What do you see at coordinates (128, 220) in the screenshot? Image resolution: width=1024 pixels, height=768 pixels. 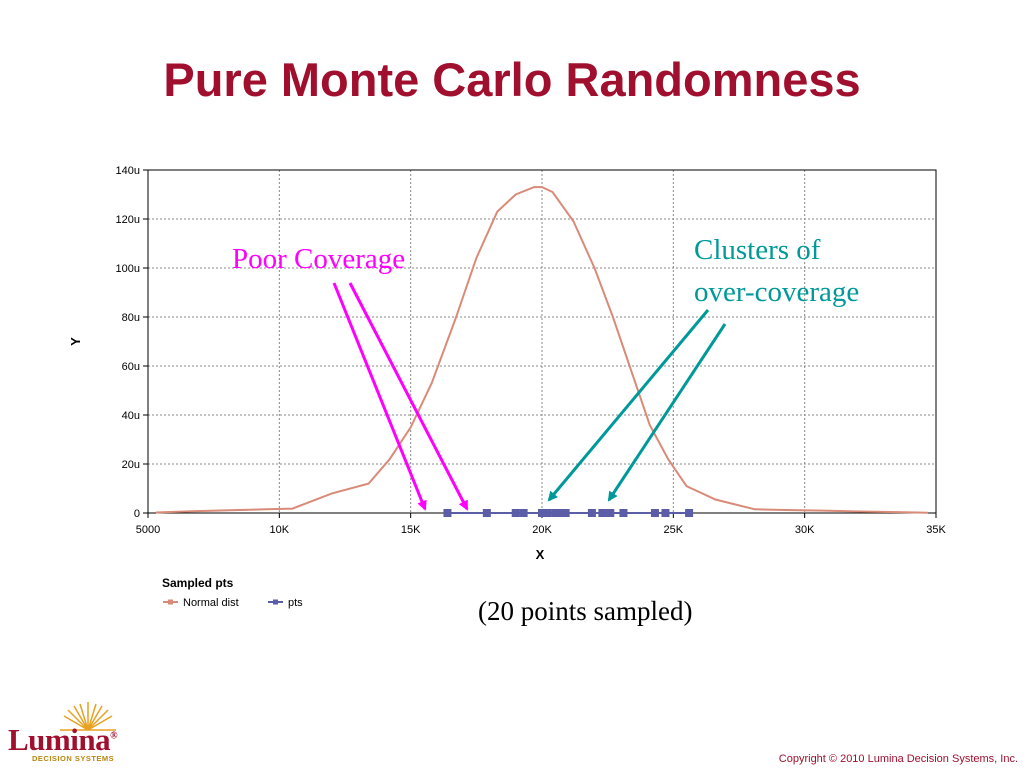 I see `y-tick-label: 120u` at bounding box center [128, 220].